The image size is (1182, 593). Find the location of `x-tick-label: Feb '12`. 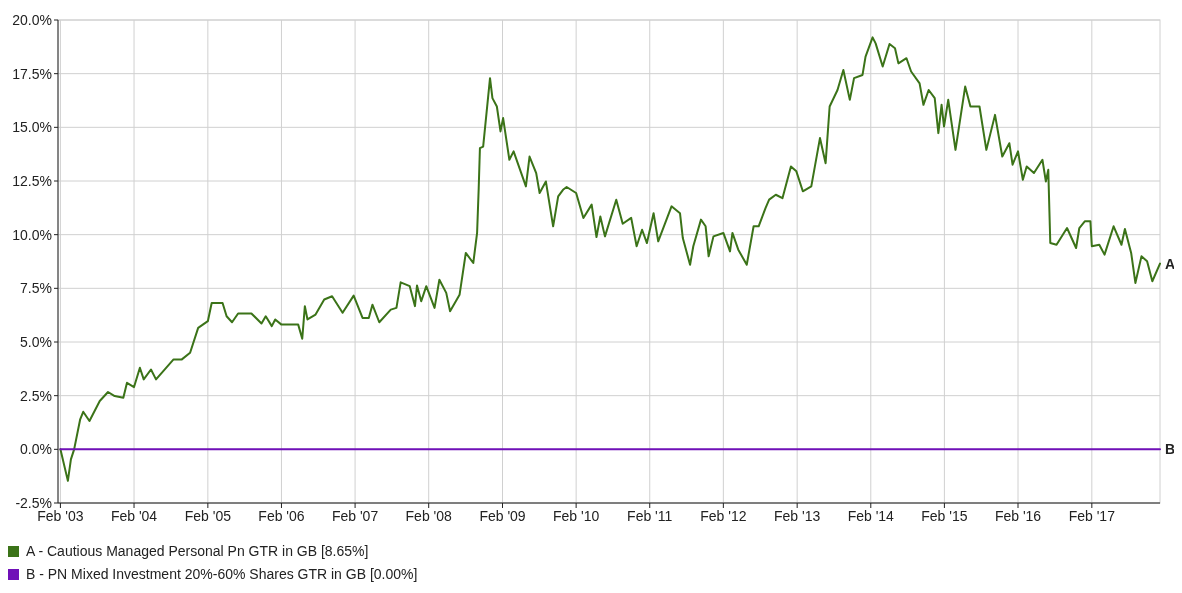

x-tick-label: Feb '12 is located at coordinates (723, 516).